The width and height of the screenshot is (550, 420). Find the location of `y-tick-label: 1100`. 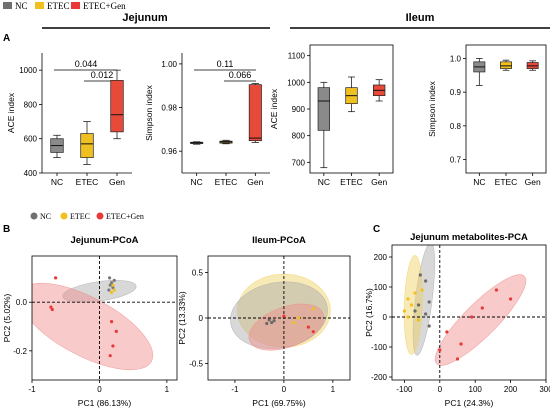

y-tick-label: 1100 is located at coordinates (297, 56).